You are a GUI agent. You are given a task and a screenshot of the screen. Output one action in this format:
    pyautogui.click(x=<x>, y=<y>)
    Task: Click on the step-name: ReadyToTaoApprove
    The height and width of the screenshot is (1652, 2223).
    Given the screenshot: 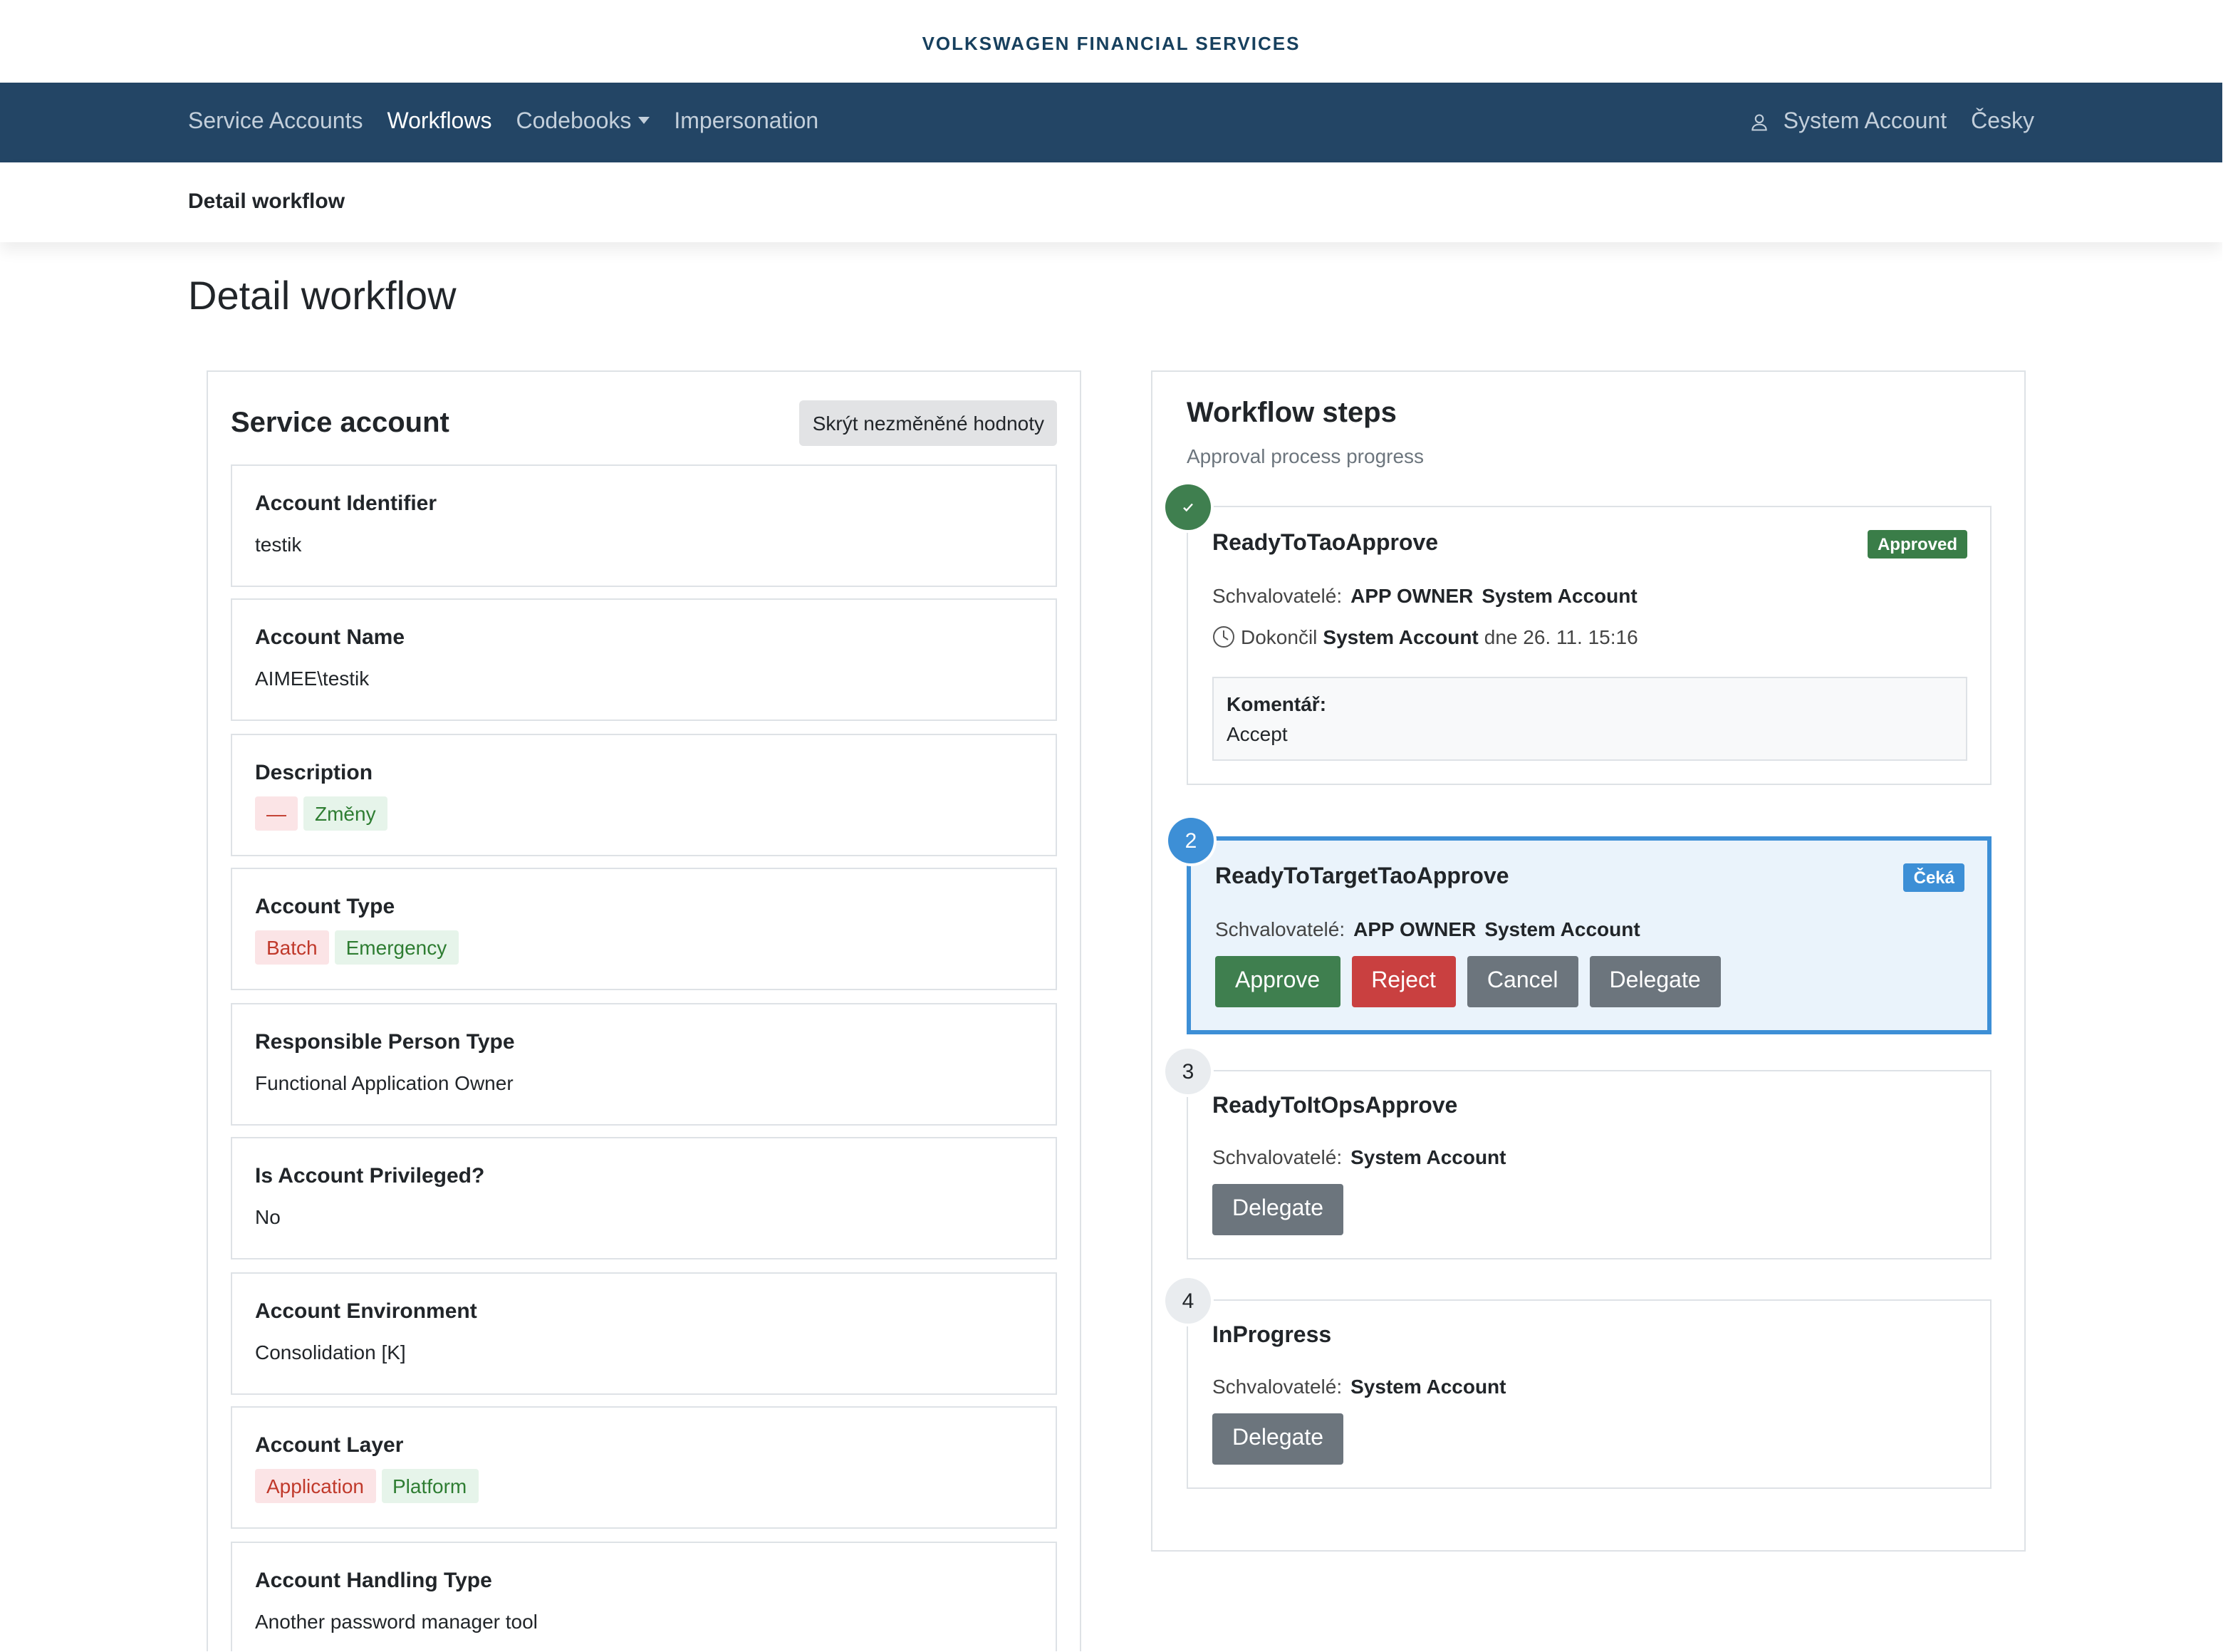 What is the action you would take?
    pyautogui.click(x=1325, y=543)
    